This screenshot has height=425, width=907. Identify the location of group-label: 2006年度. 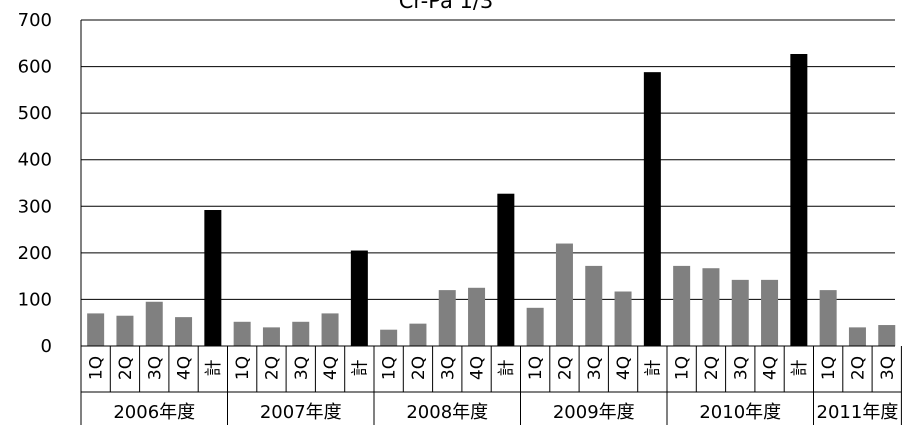
(154, 412).